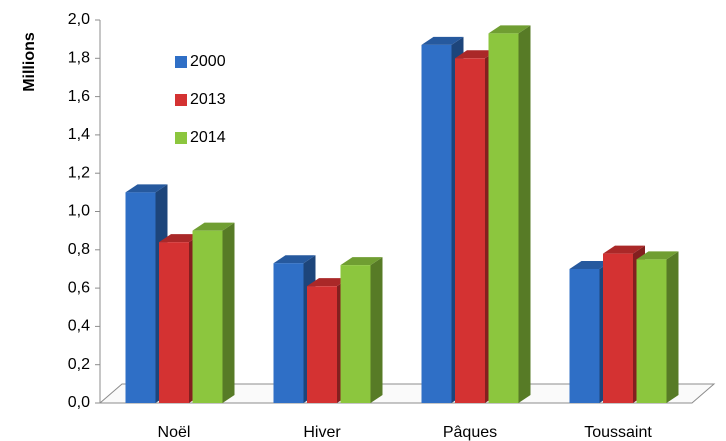 This screenshot has width=726, height=441. Describe the element at coordinates (208, 99) in the screenshot. I see `legend-label: 2013` at that location.